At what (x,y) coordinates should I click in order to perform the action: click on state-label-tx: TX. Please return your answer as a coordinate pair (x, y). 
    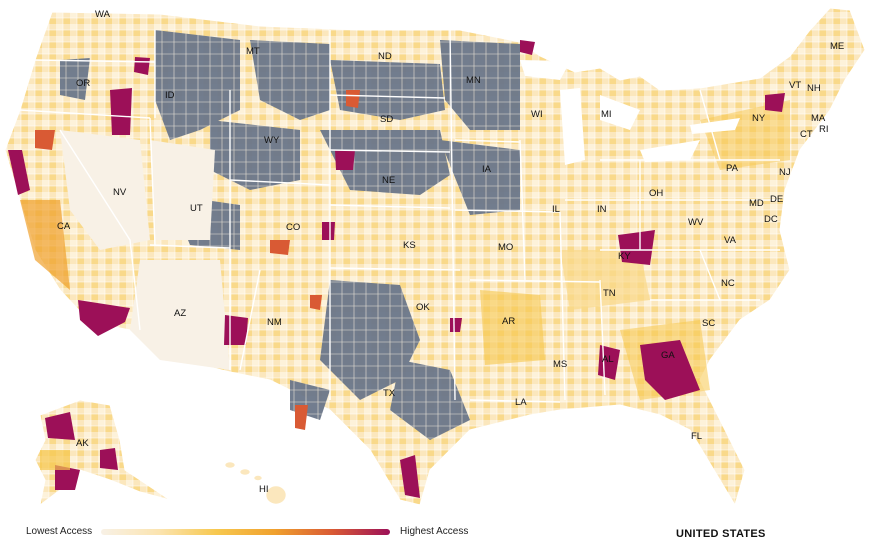
    Looking at the image, I should click on (389, 393).